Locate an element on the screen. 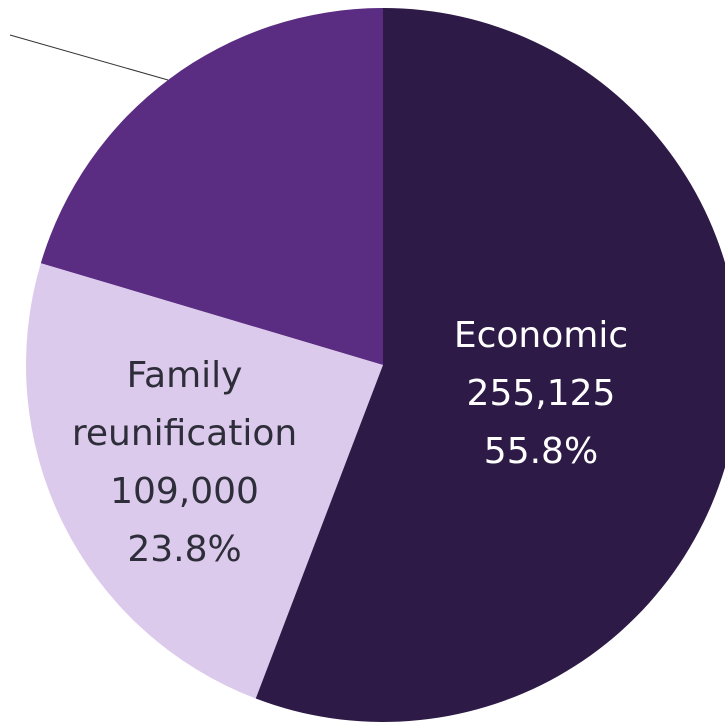 This screenshot has width=725, height=724. category-label: Family reunification is located at coordinates (184, 404).